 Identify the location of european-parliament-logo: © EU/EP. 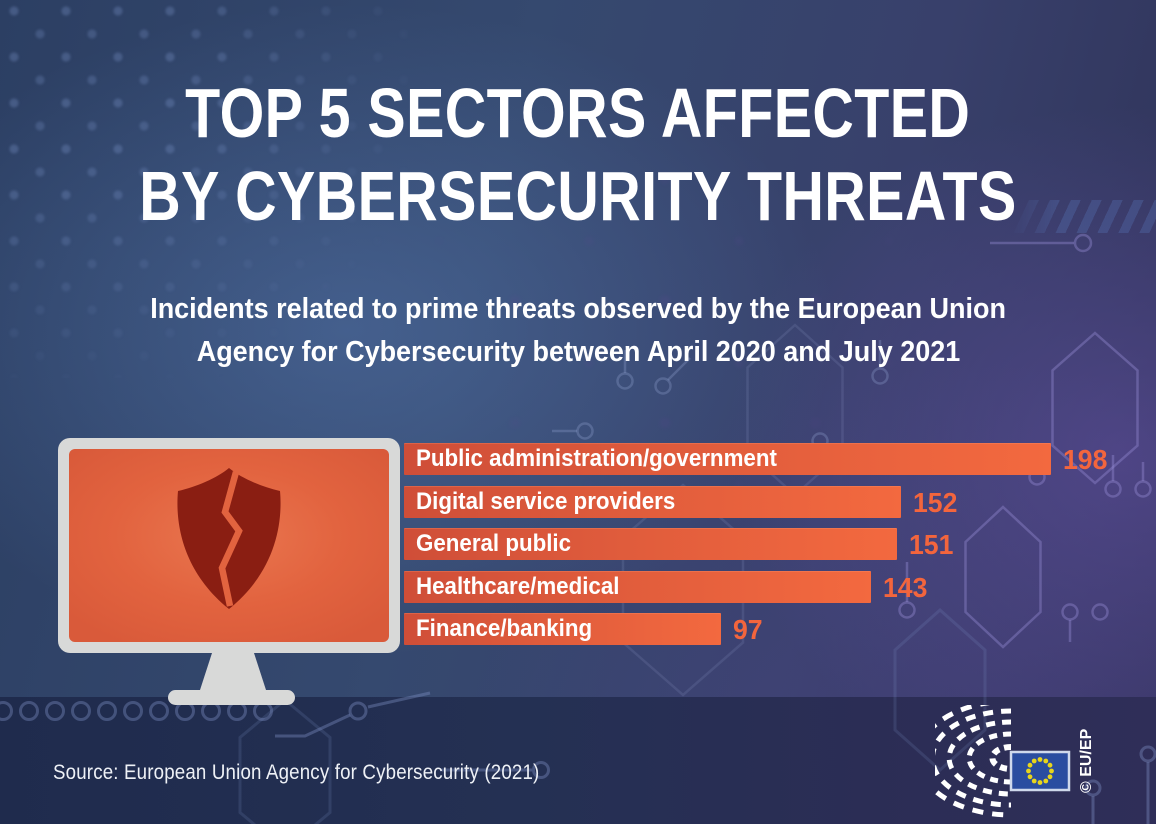
(1015, 761).